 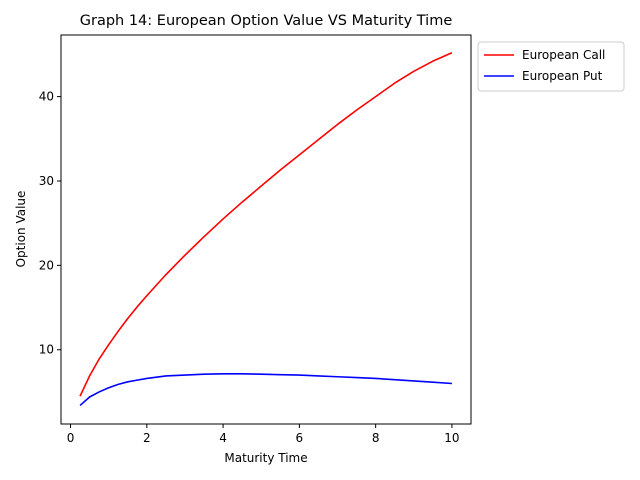 What do you see at coordinates (451, 438) in the screenshot?
I see `x-tick-label: 10` at bounding box center [451, 438].